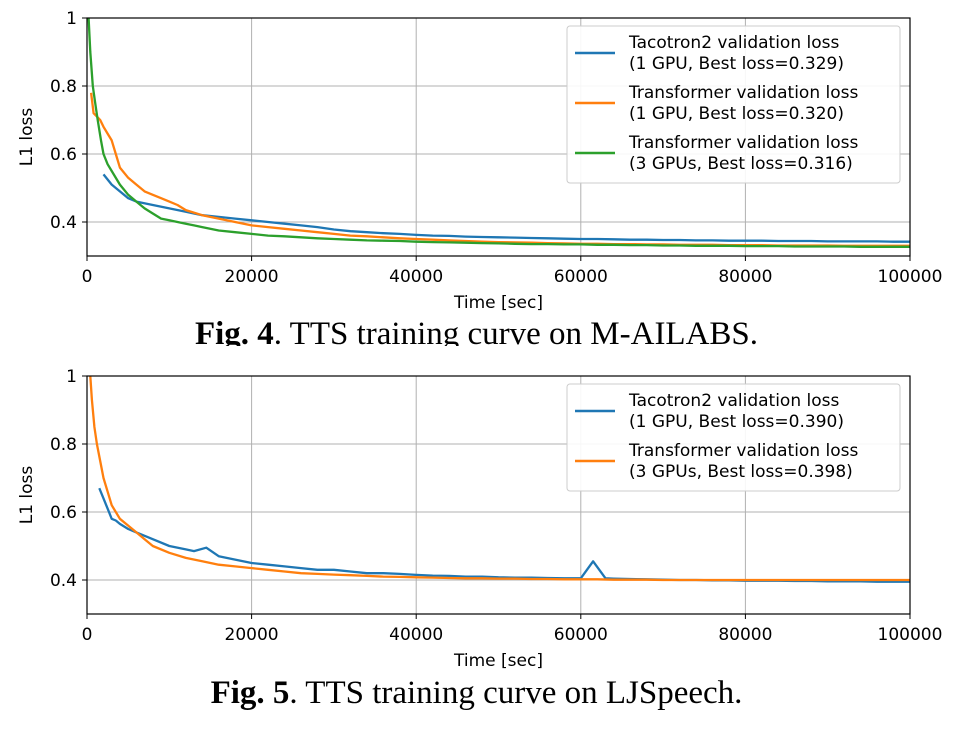  I want to click on figure-4-caption: Fig. 4. TTS training curve on M-AILABS., so click(476, 332).